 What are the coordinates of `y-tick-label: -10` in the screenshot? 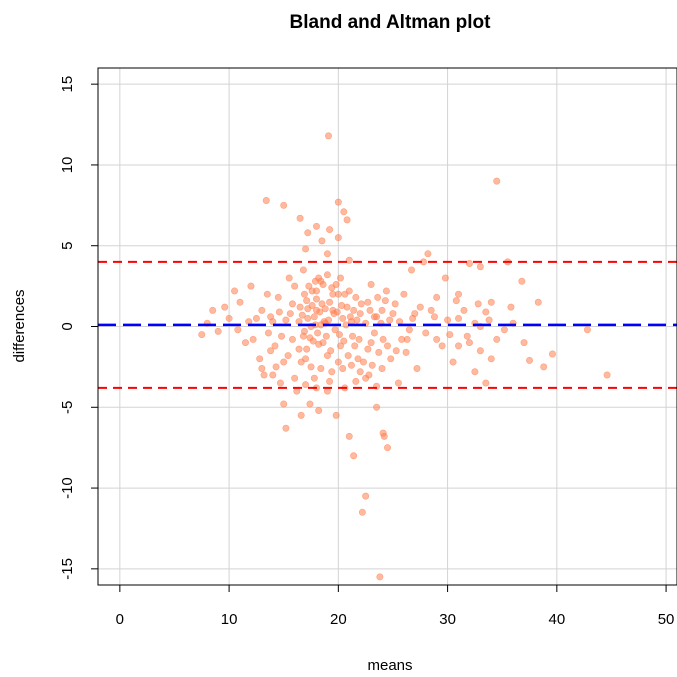 It's located at (67, 488).